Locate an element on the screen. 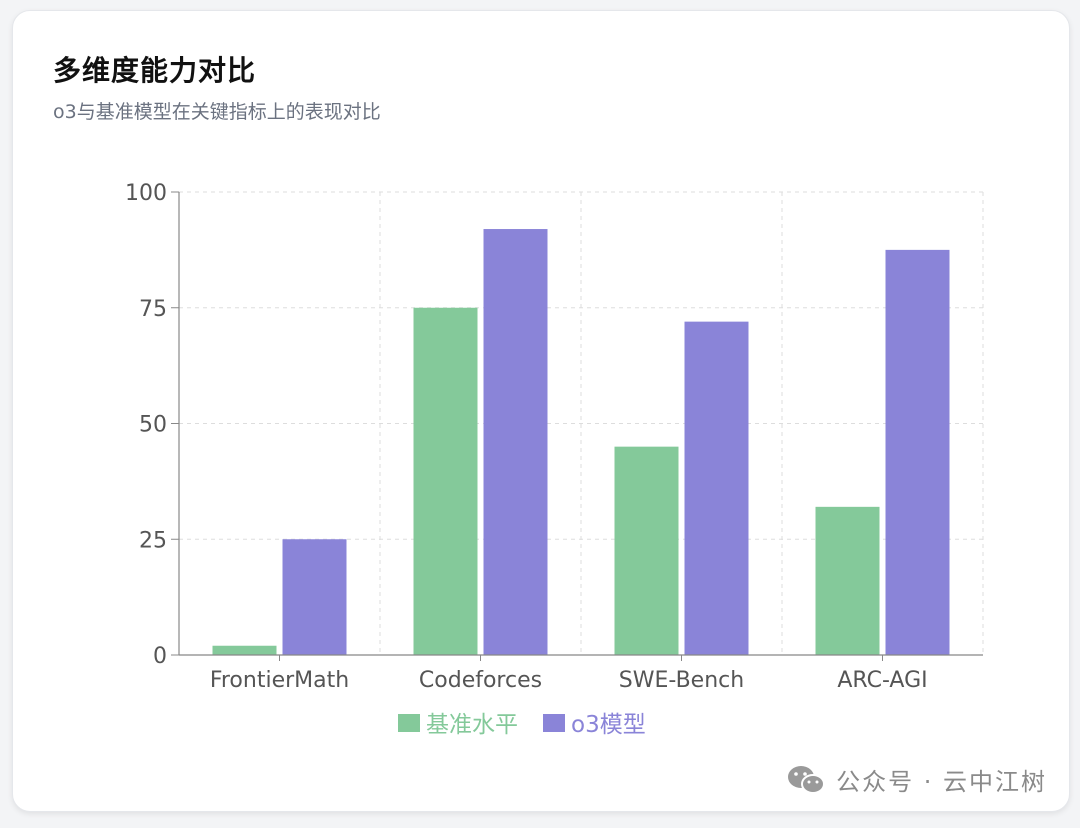 This screenshot has width=1080, height=828. card-title: 多维度能力对比 is located at coordinates (155, 70).